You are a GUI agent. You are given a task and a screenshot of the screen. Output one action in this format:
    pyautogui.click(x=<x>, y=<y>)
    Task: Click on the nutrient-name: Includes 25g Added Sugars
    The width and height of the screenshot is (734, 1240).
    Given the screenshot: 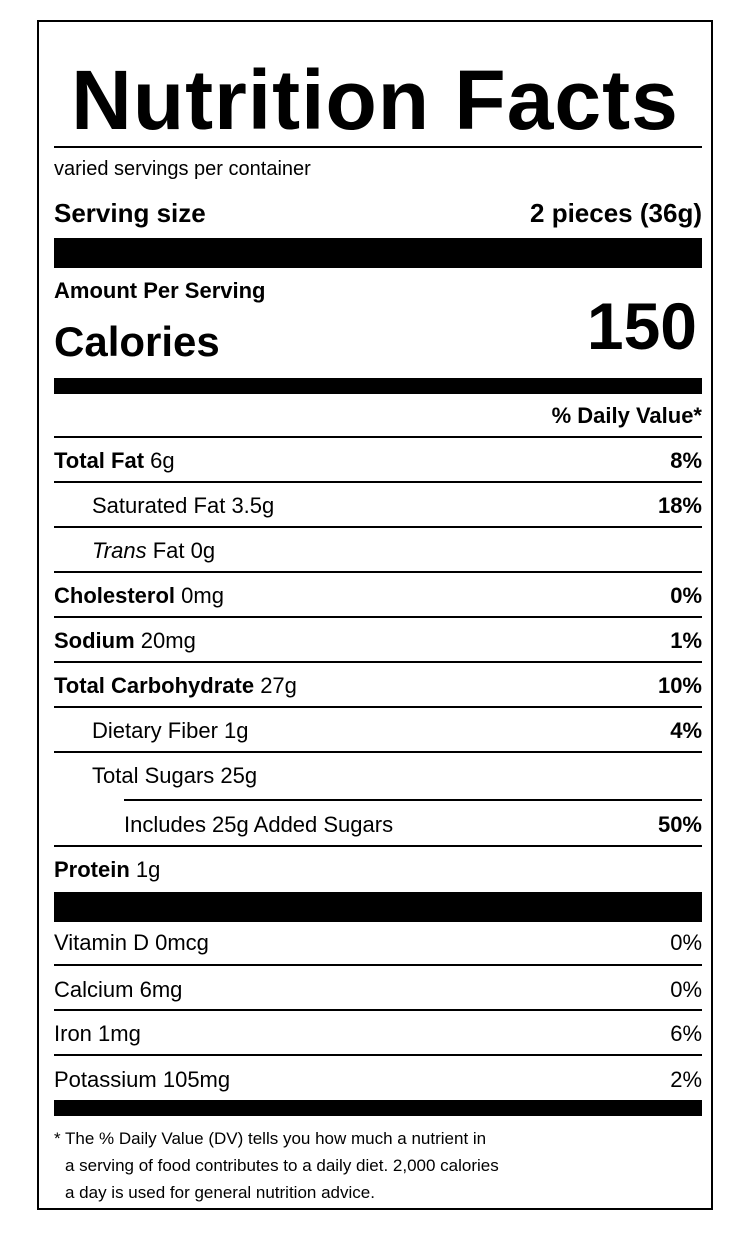 What is the action you would take?
    pyautogui.click(x=259, y=824)
    